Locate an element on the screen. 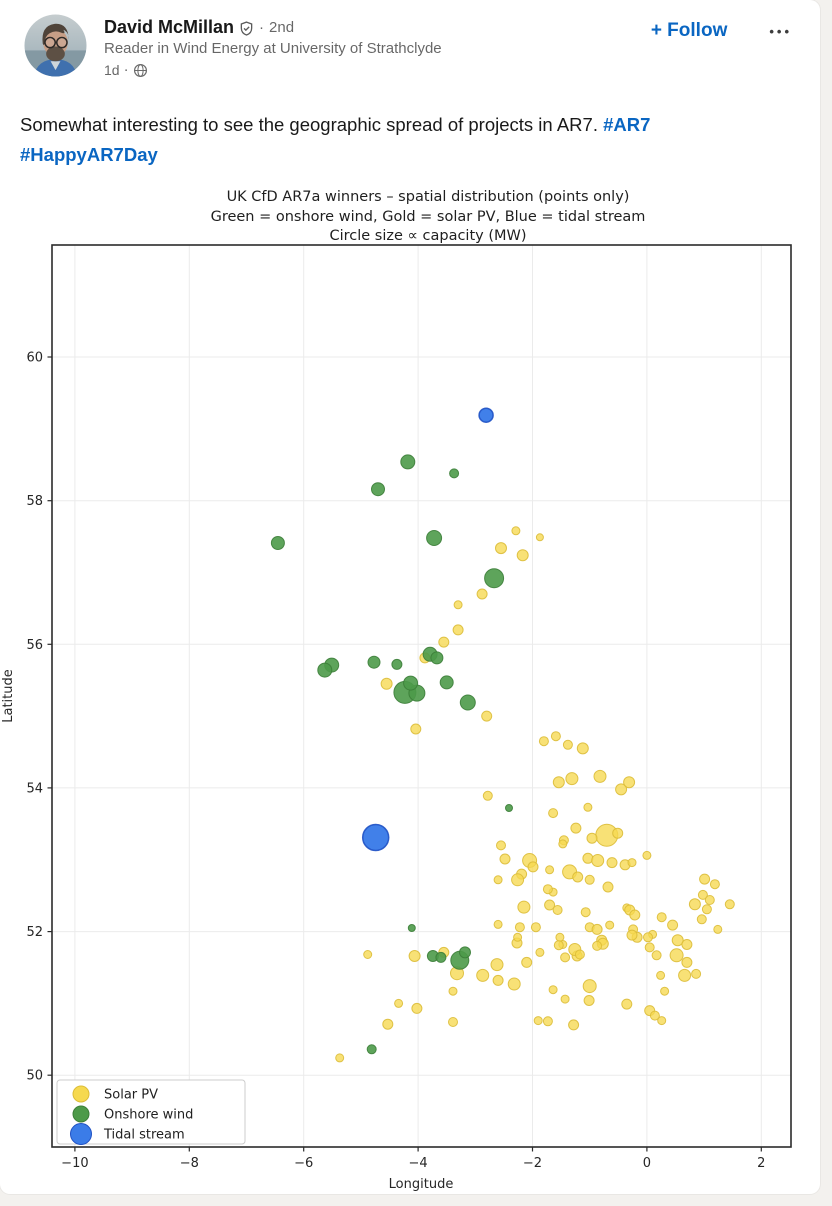  follow-button: + Follow is located at coordinates (689, 31).